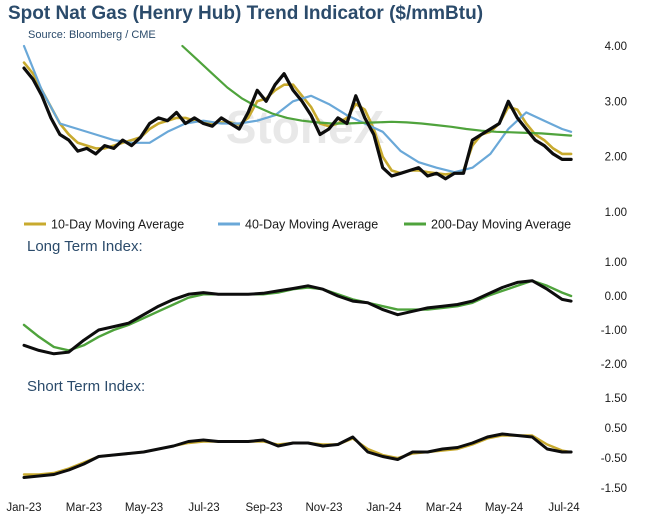  I want to click on y-tick-label: -1.00, so click(614, 331).